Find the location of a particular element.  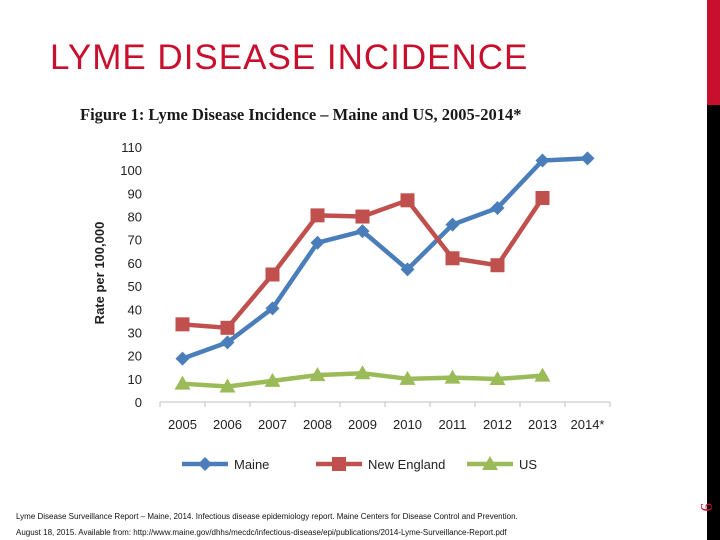

legend-label-new-england: New England is located at coordinates (406, 464).